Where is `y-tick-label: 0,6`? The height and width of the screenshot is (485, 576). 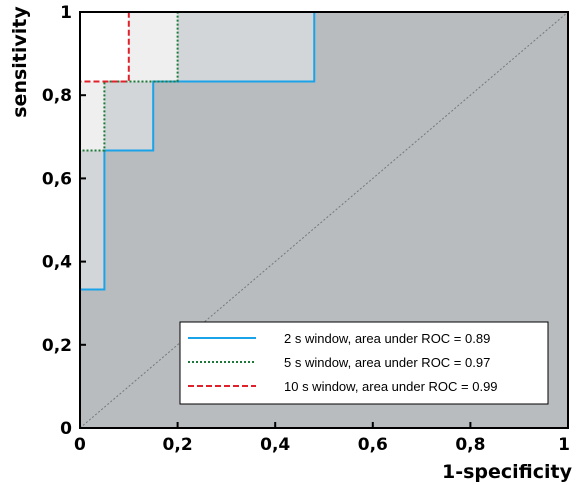 y-tick-label: 0,6 is located at coordinates (57, 179).